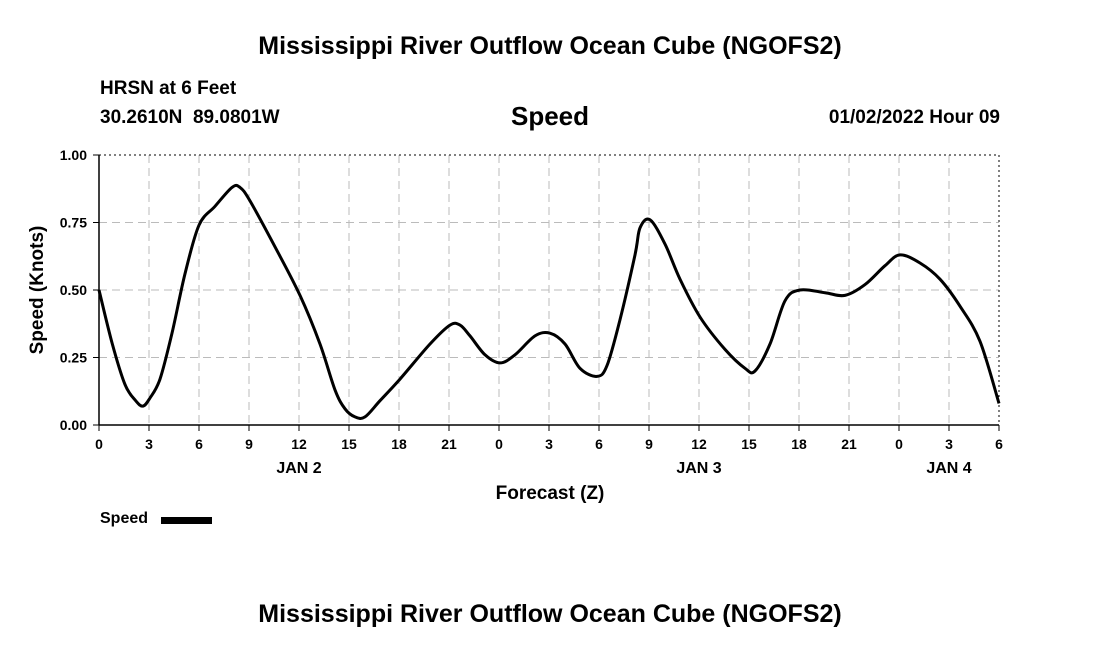 This screenshot has height=650, width=1100. What do you see at coordinates (124, 518) in the screenshot?
I see `legend-label: Speed` at bounding box center [124, 518].